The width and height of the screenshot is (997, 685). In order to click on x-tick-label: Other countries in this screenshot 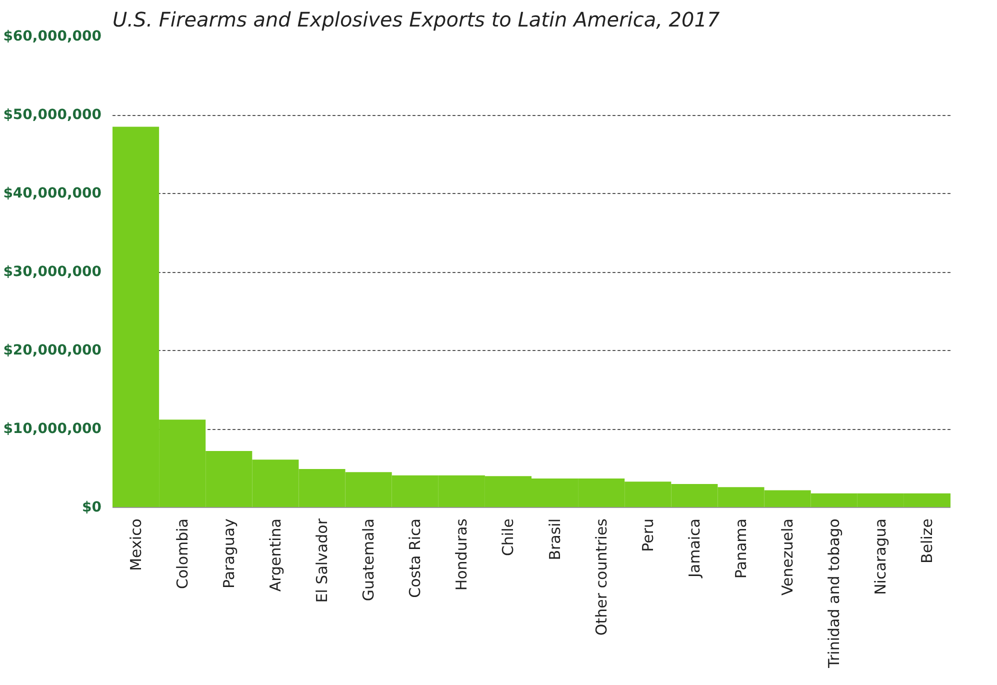, I will do `click(601, 577)`.